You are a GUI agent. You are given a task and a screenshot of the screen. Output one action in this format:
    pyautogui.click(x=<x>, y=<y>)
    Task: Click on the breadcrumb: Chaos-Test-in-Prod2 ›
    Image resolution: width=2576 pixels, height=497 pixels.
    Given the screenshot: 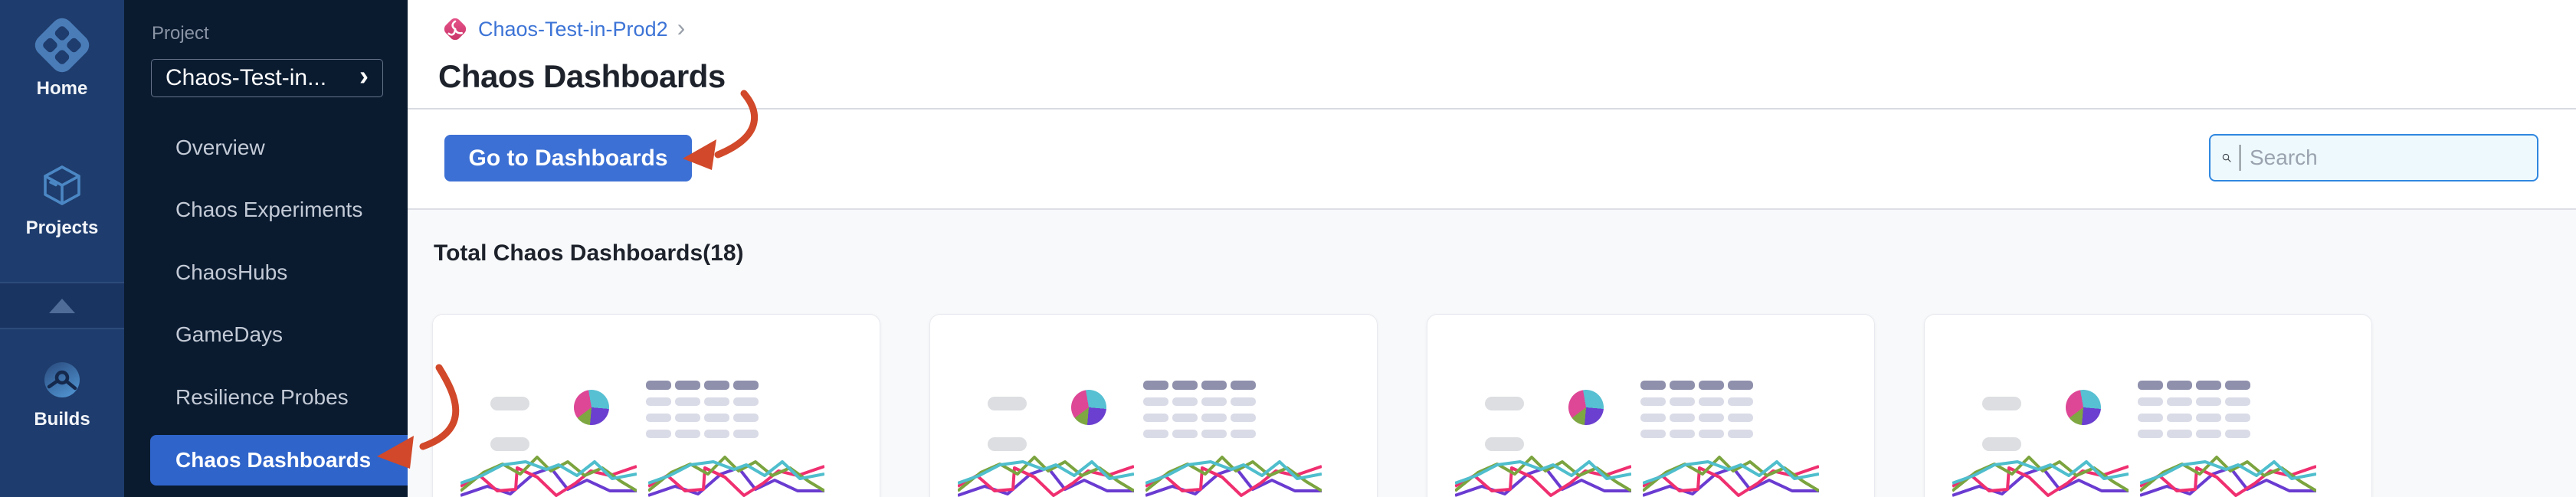 What is the action you would take?
    pyautogui.click(x=563, y=29)
    